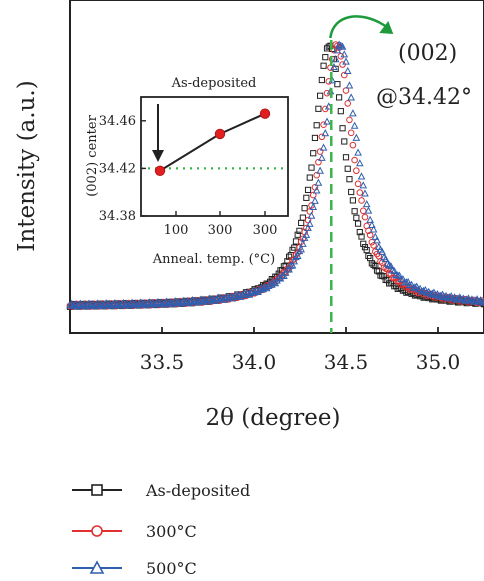  Describe the element at coordinates (158, 156) in the screenshot. I see `inset-annotation-arrowhead` at that location.